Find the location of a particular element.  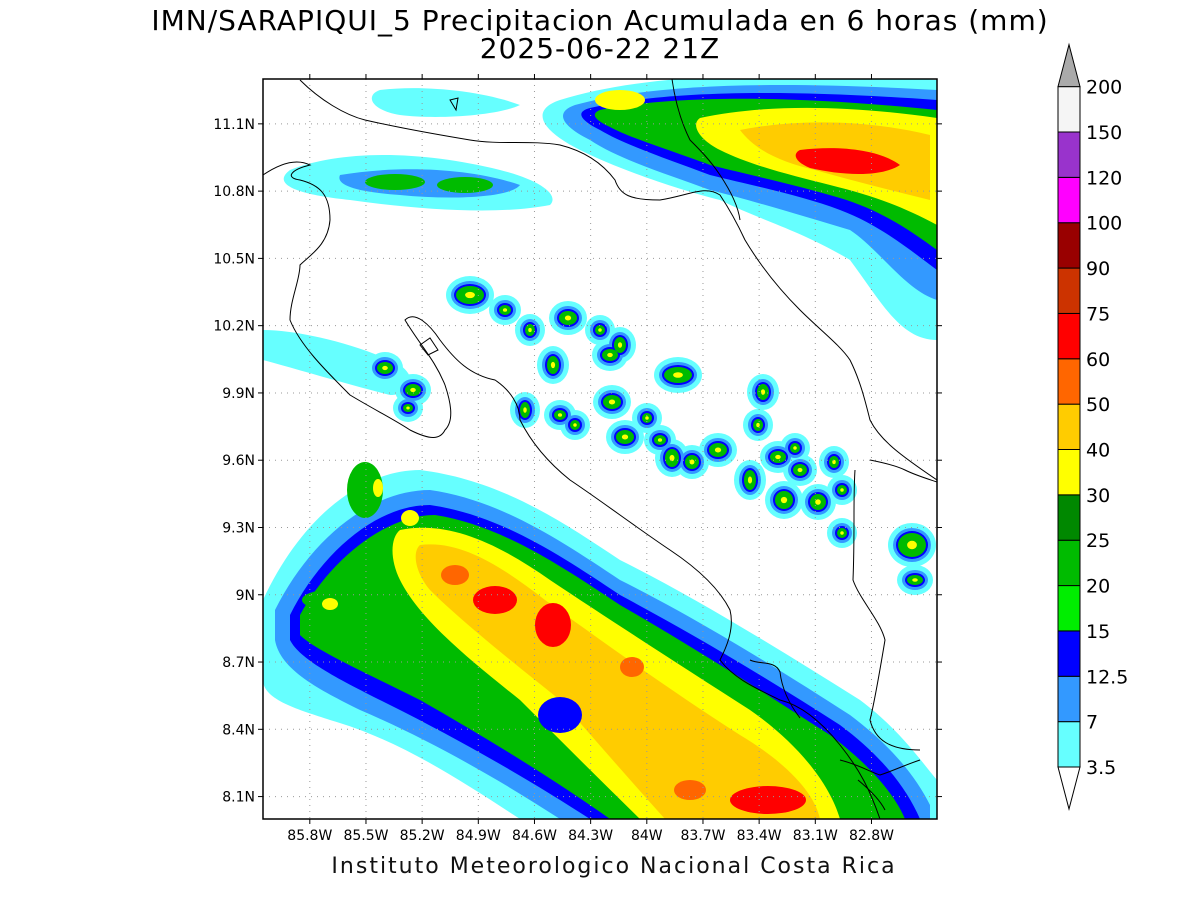

chart-subtitle: 2025-06-22 21Z is located at coordinates (600, 48).